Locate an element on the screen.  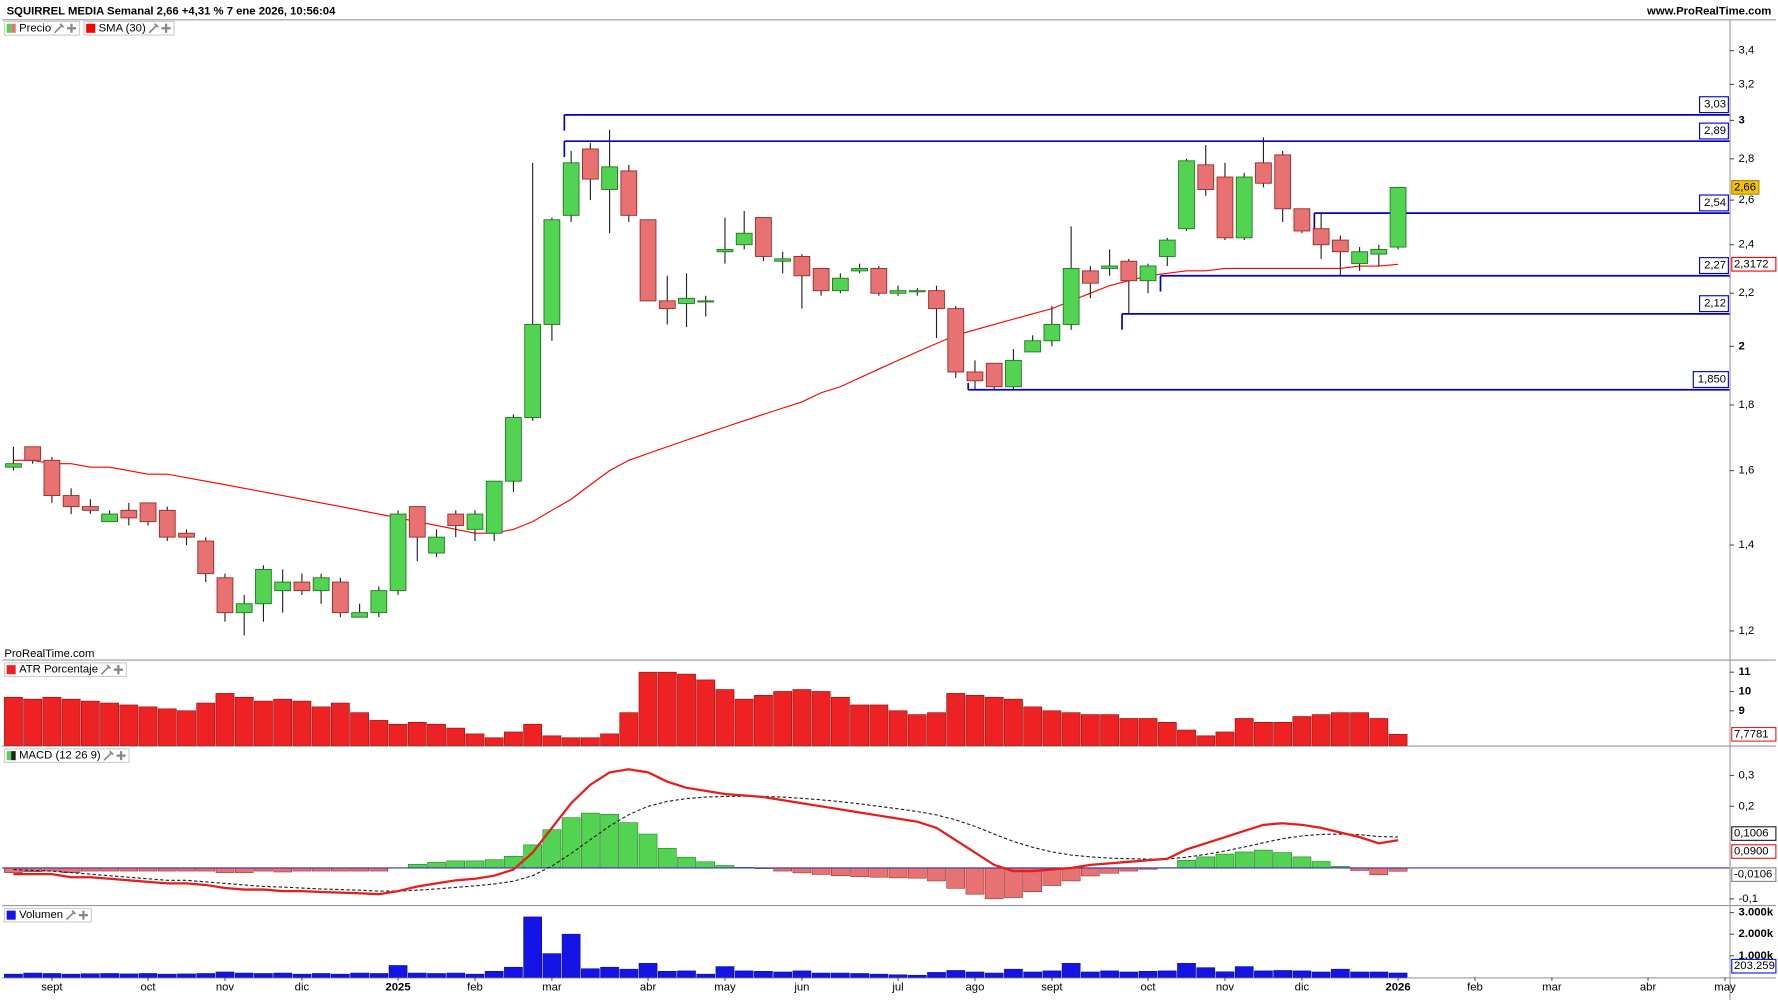
last-value-label: 2,66 is located at coordinates (1745, 187).